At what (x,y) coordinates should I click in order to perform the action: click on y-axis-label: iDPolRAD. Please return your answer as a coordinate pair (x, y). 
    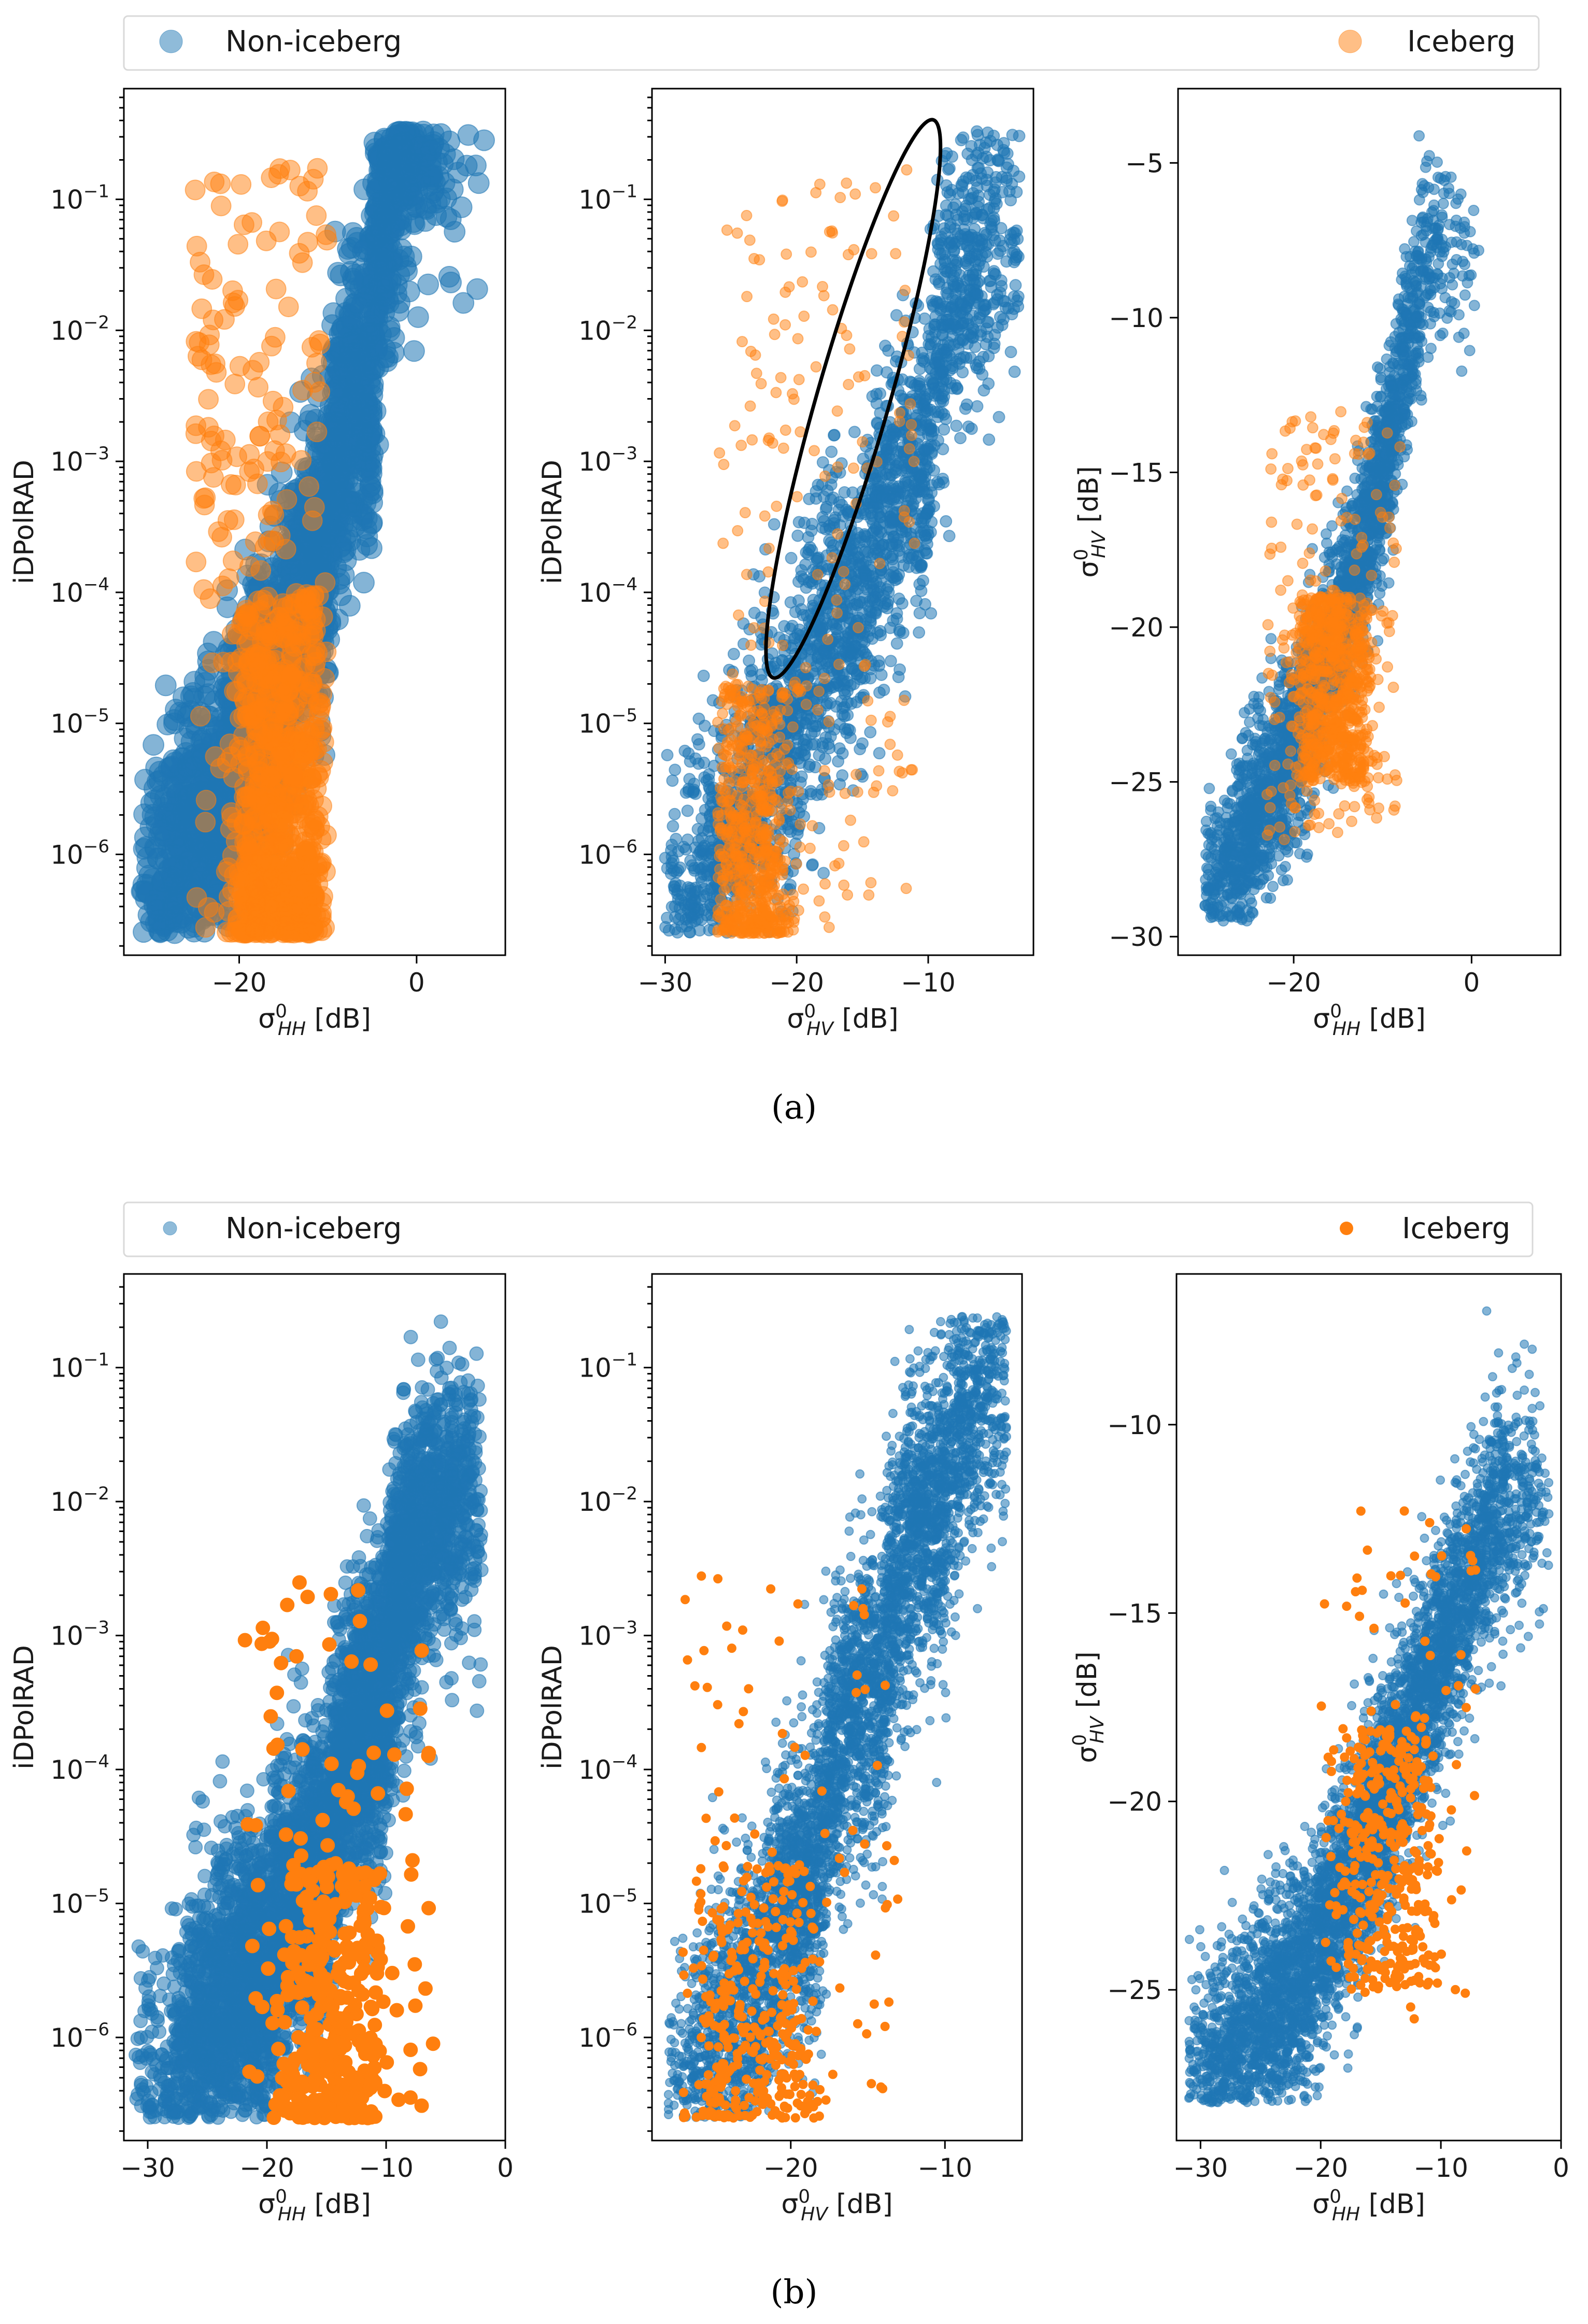
    Looking at the image, I should click on (24, 522).